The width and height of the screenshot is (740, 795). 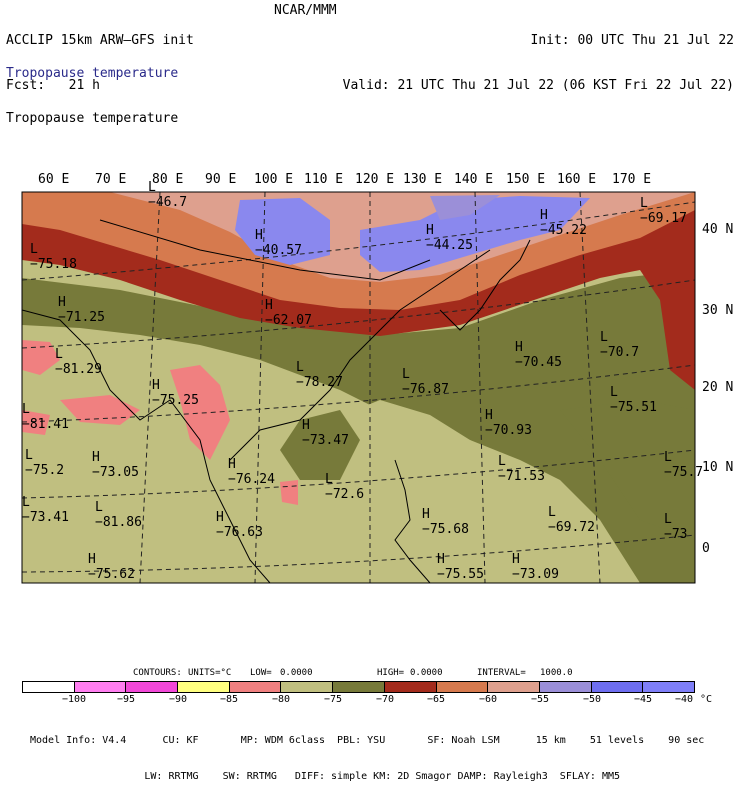 I want to click on lon-label: 160 E, so click(x=577, y=179).